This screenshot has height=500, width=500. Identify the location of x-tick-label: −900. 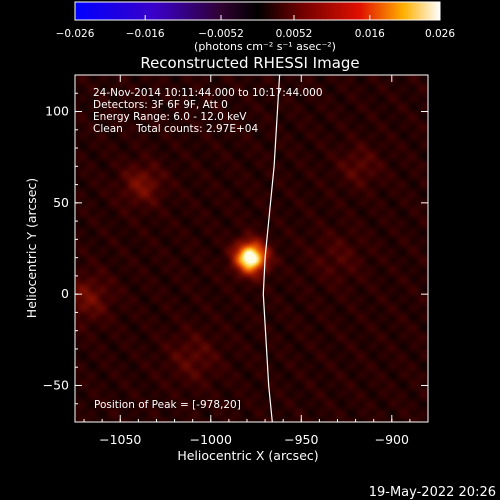
(392, 439).